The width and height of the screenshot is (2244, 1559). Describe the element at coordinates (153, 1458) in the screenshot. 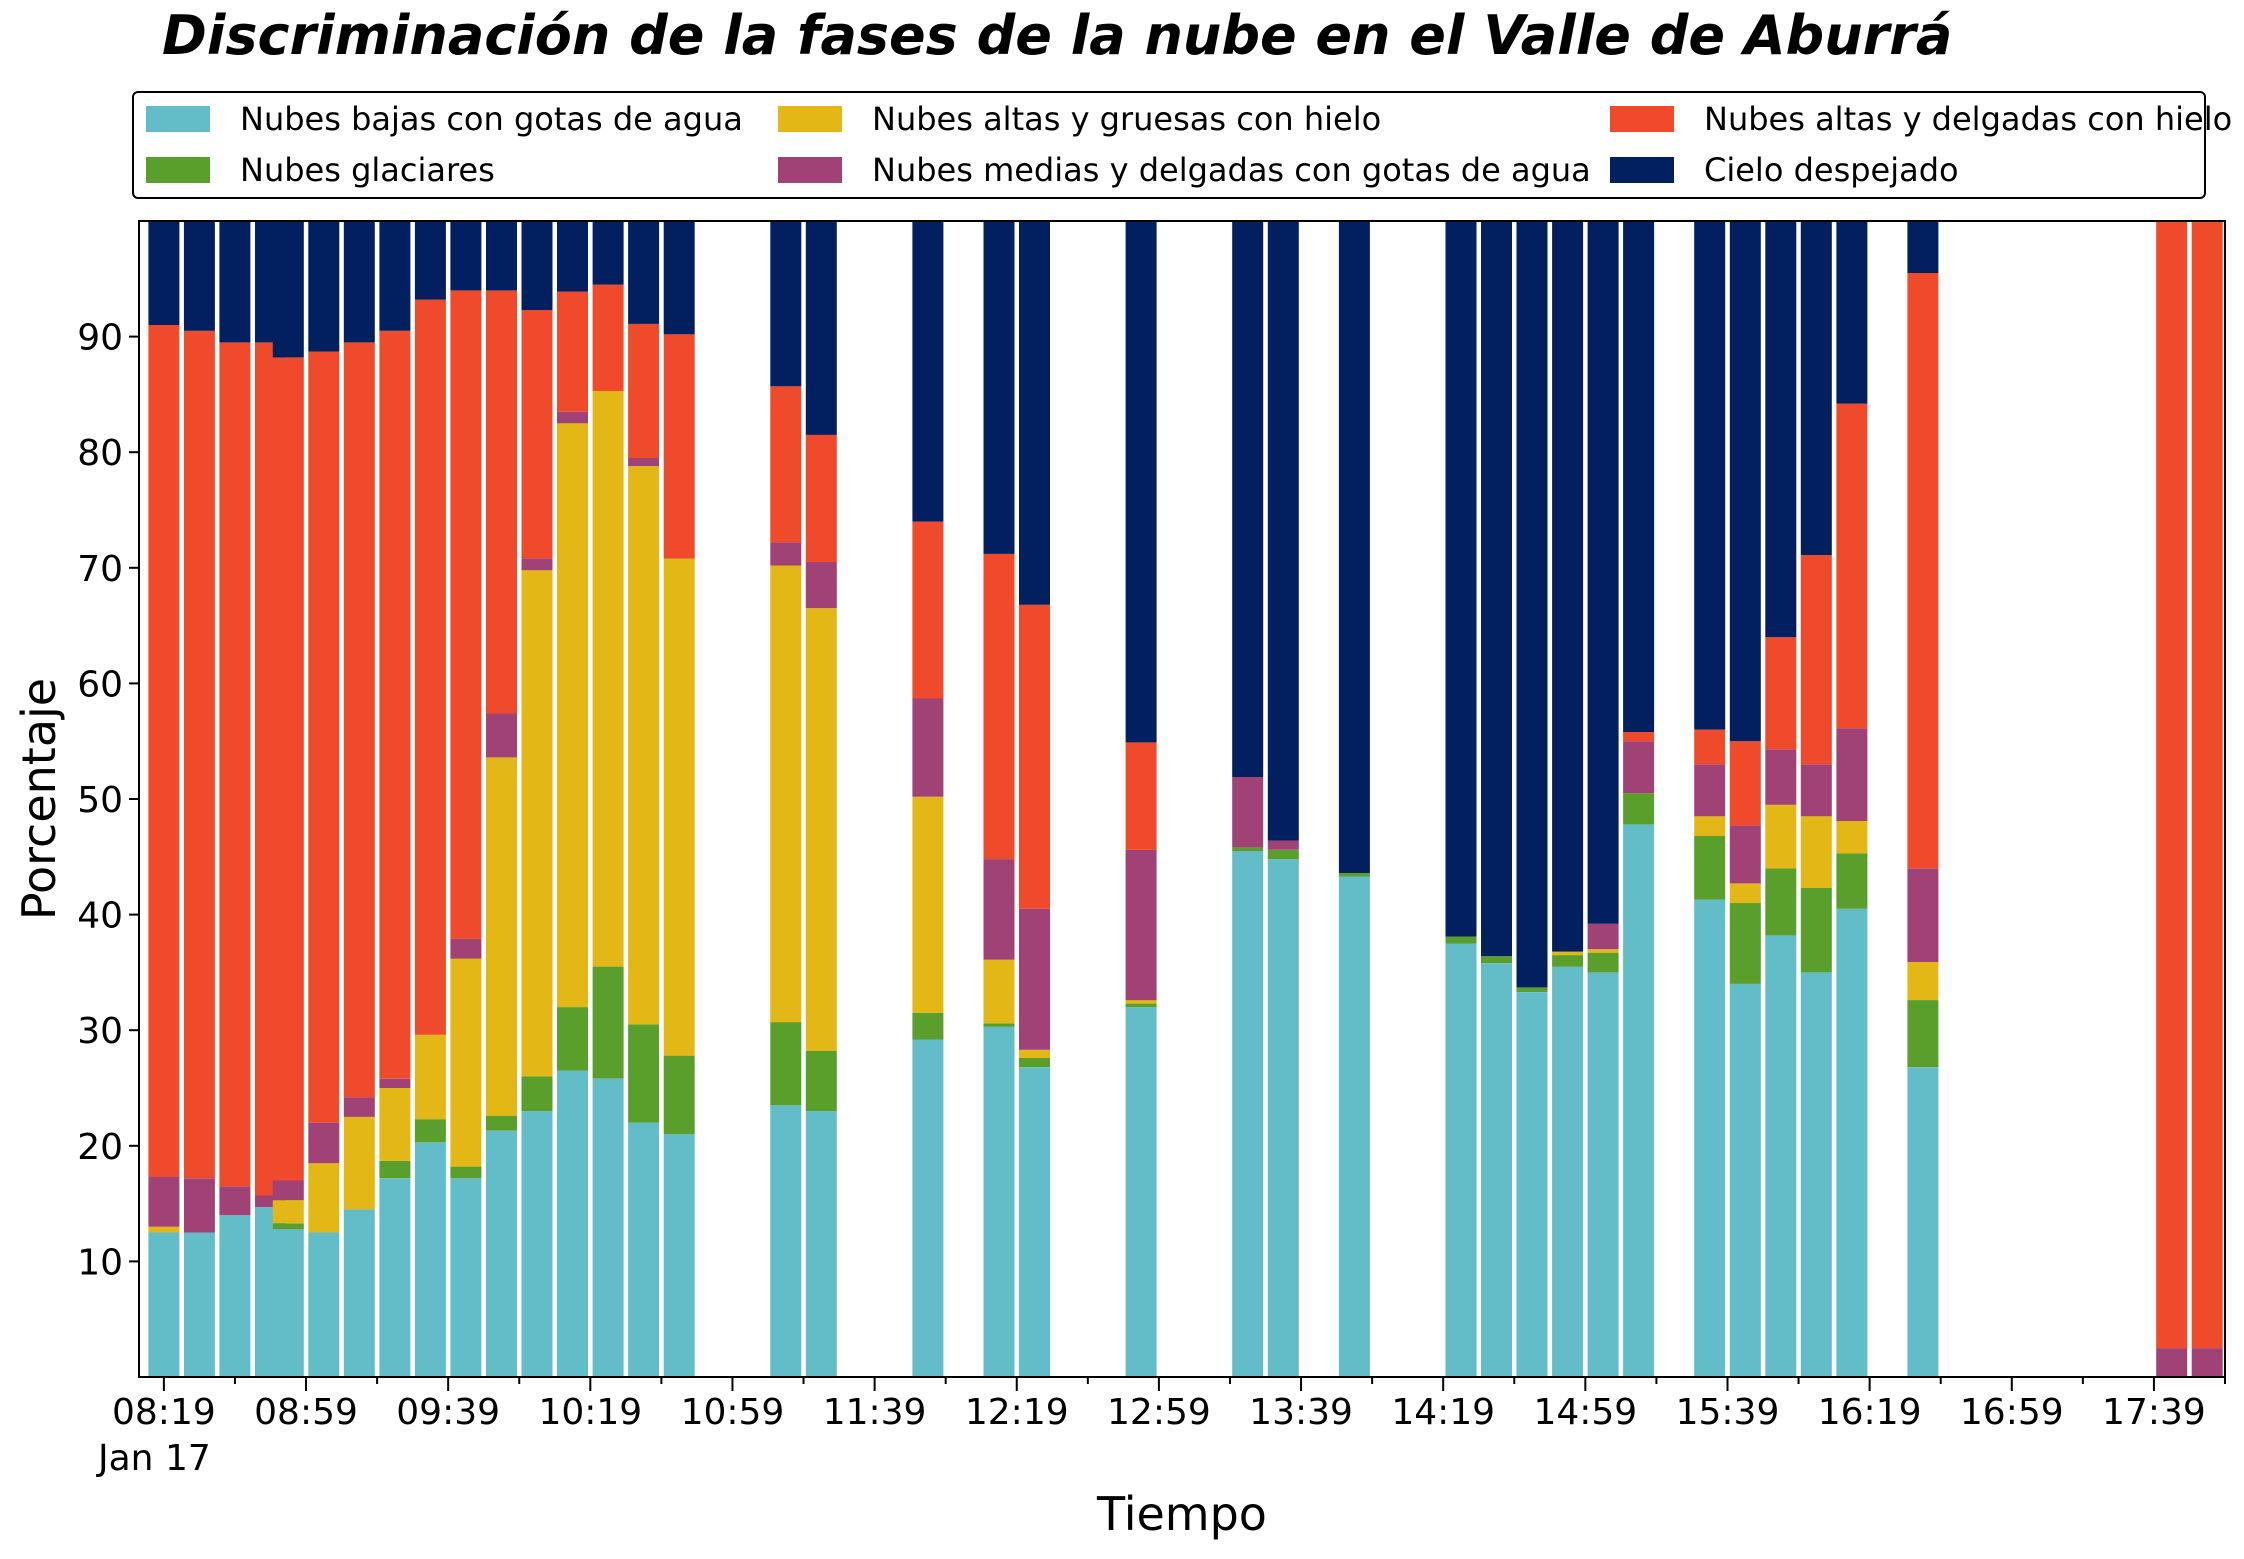

I see `x-date-label: Jan 17` at that location.